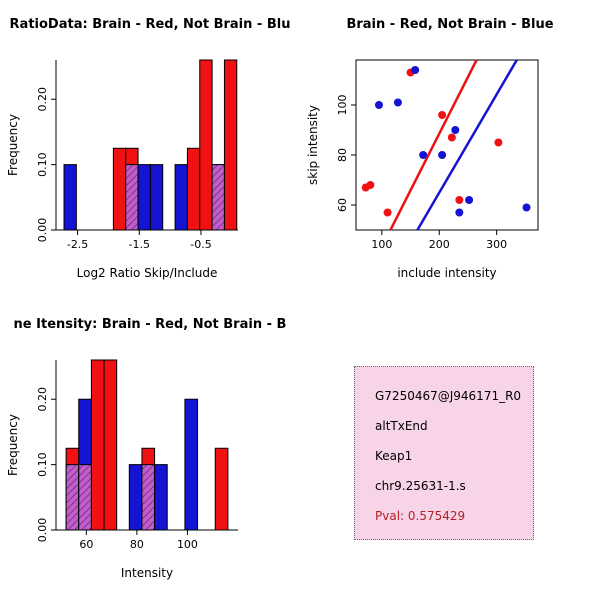 The width and height of the screenshot is (600, 600). I want to click on scatter-x-axis-label: include intensity, so click(447, 273).